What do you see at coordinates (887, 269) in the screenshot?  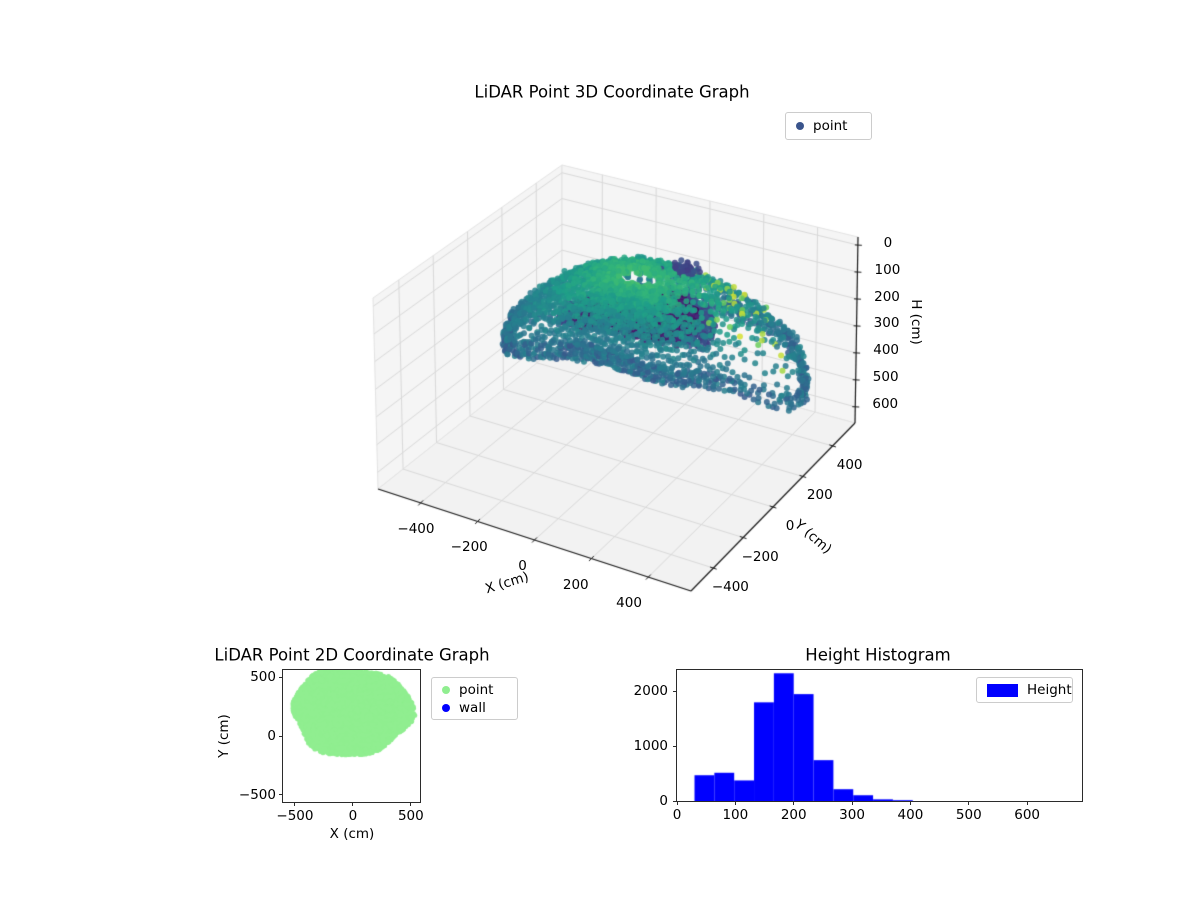 I see `plot3d-z-tick-label: 100` at bounding box center [887, 269].